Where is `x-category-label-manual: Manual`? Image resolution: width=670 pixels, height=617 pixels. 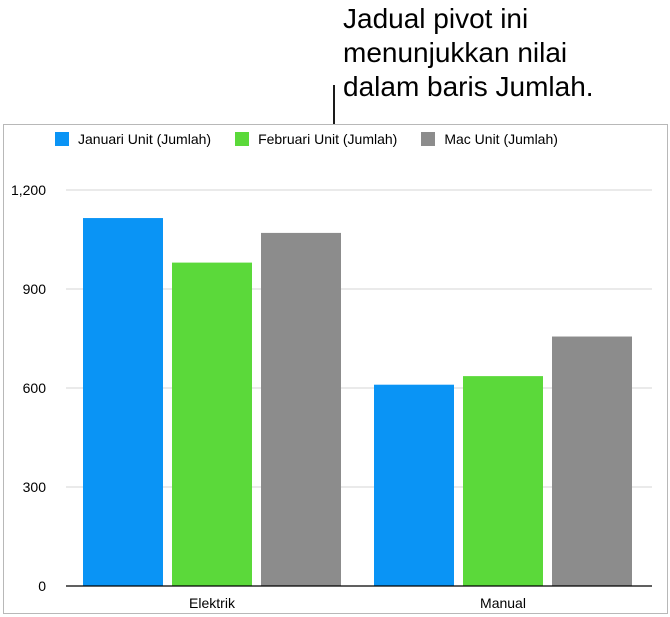
x-category-label-manual: Manual is located at coordinates (503, 603).